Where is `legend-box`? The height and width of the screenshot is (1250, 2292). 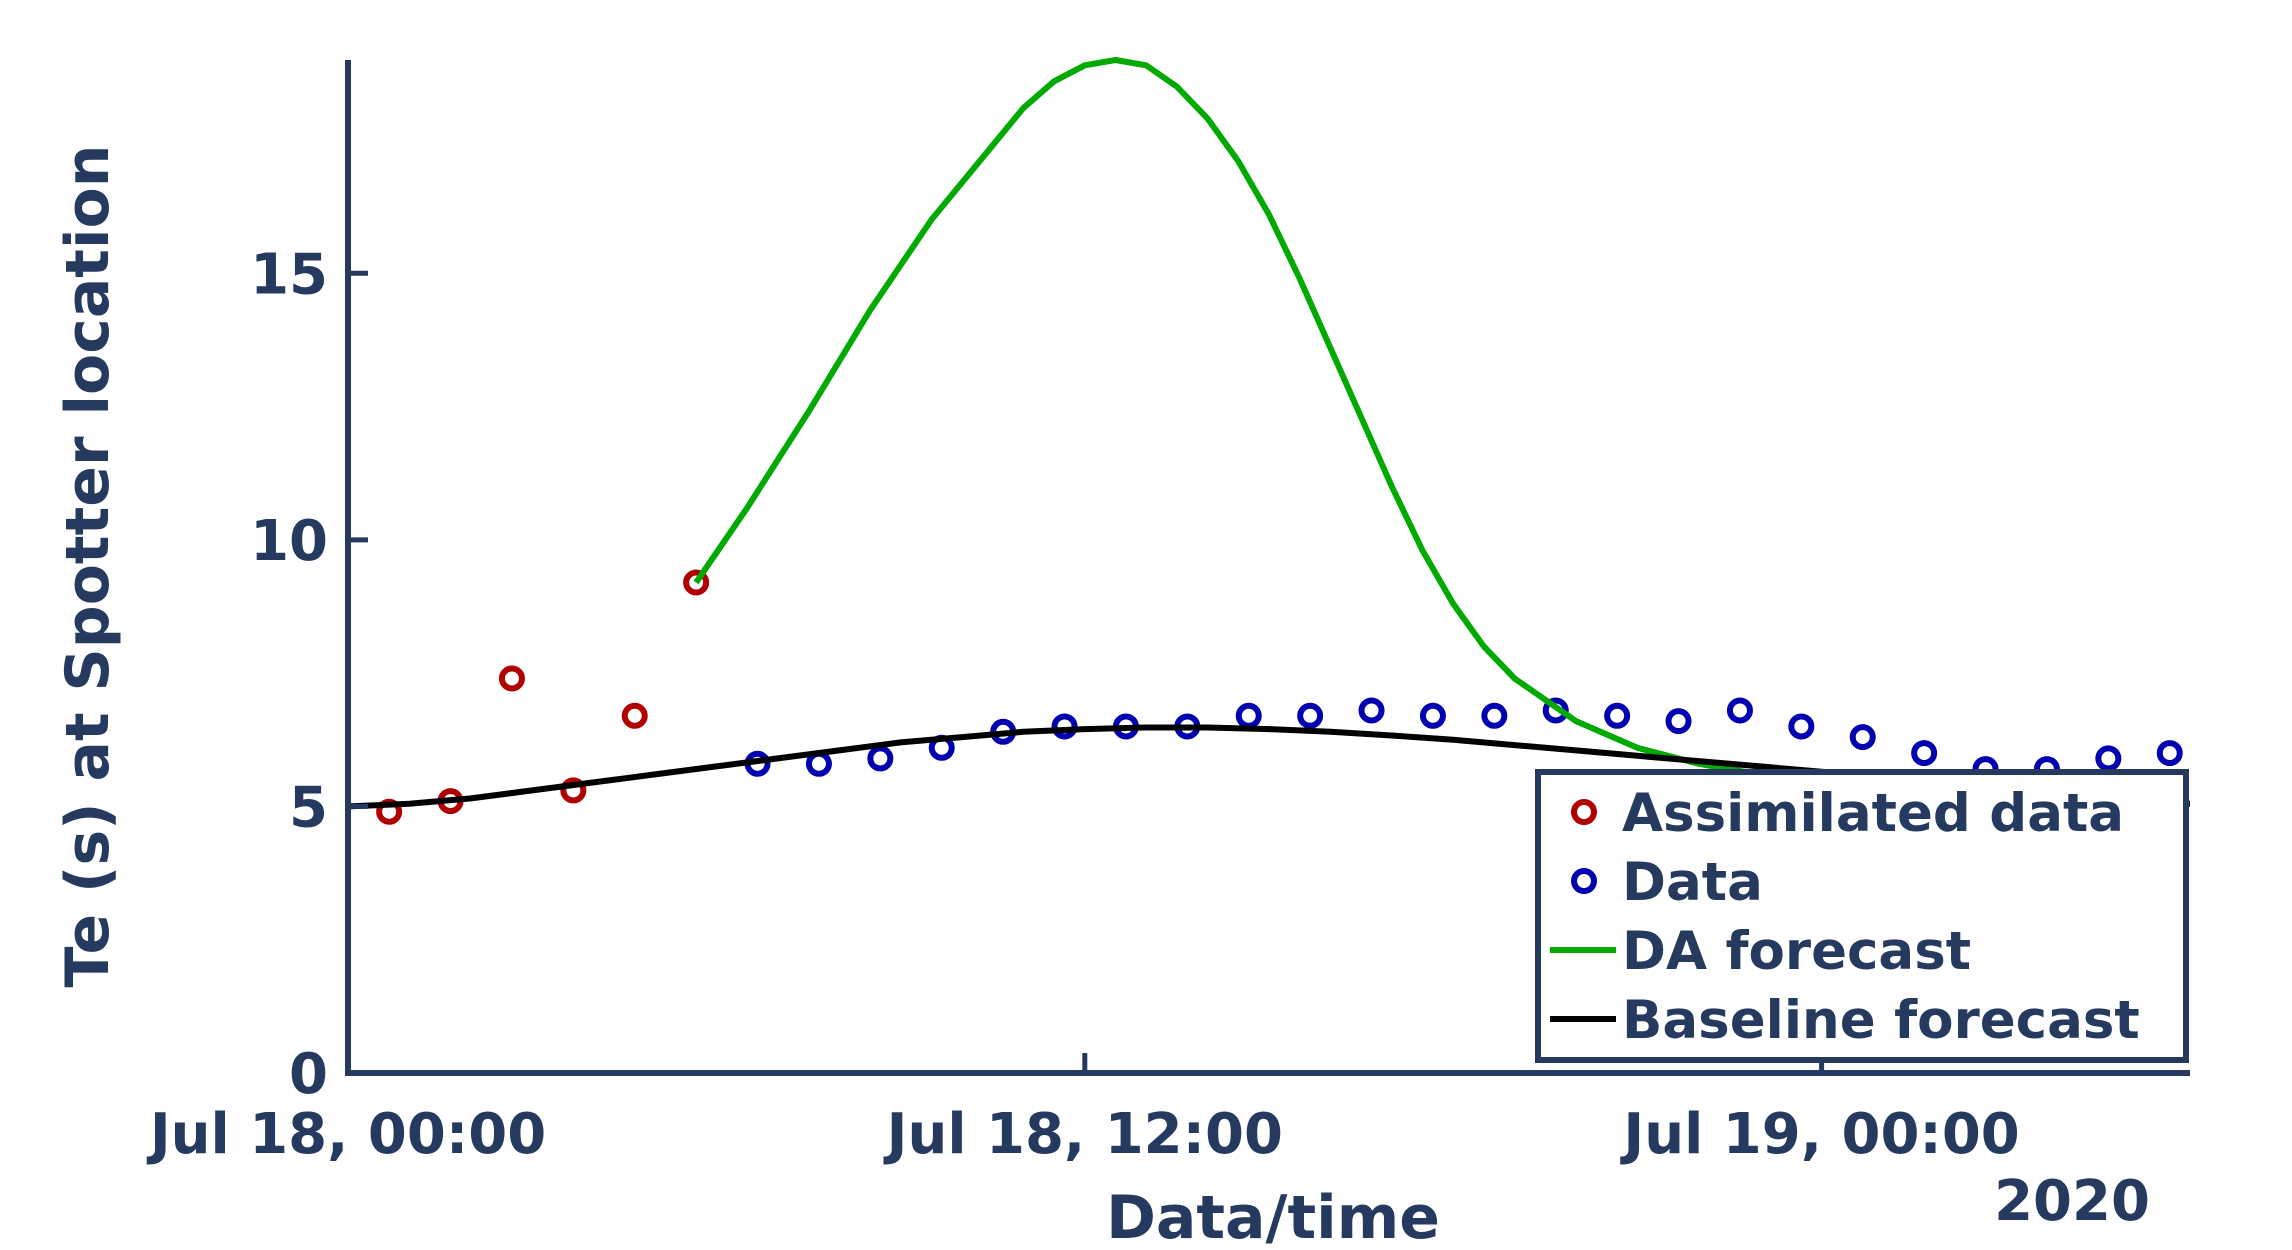 legend-box is located at coordinates (1862, 916).